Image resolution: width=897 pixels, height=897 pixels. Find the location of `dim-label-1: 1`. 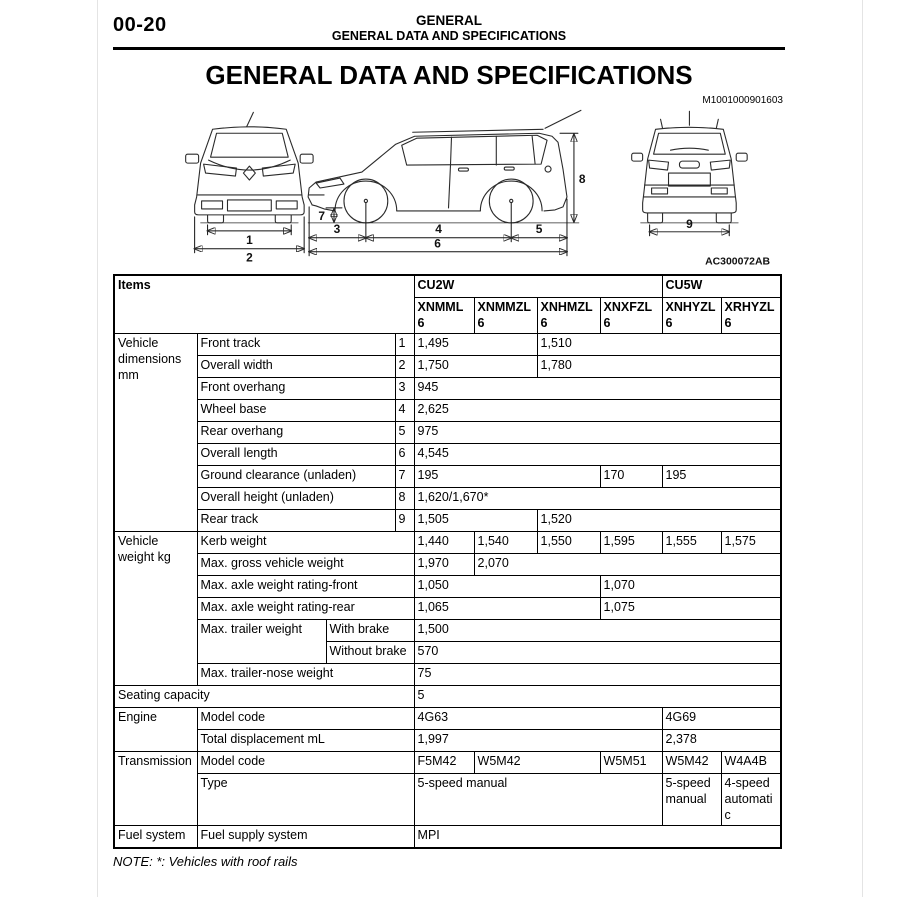

dim-label-1: 1 is located at coordinates (249, 240).